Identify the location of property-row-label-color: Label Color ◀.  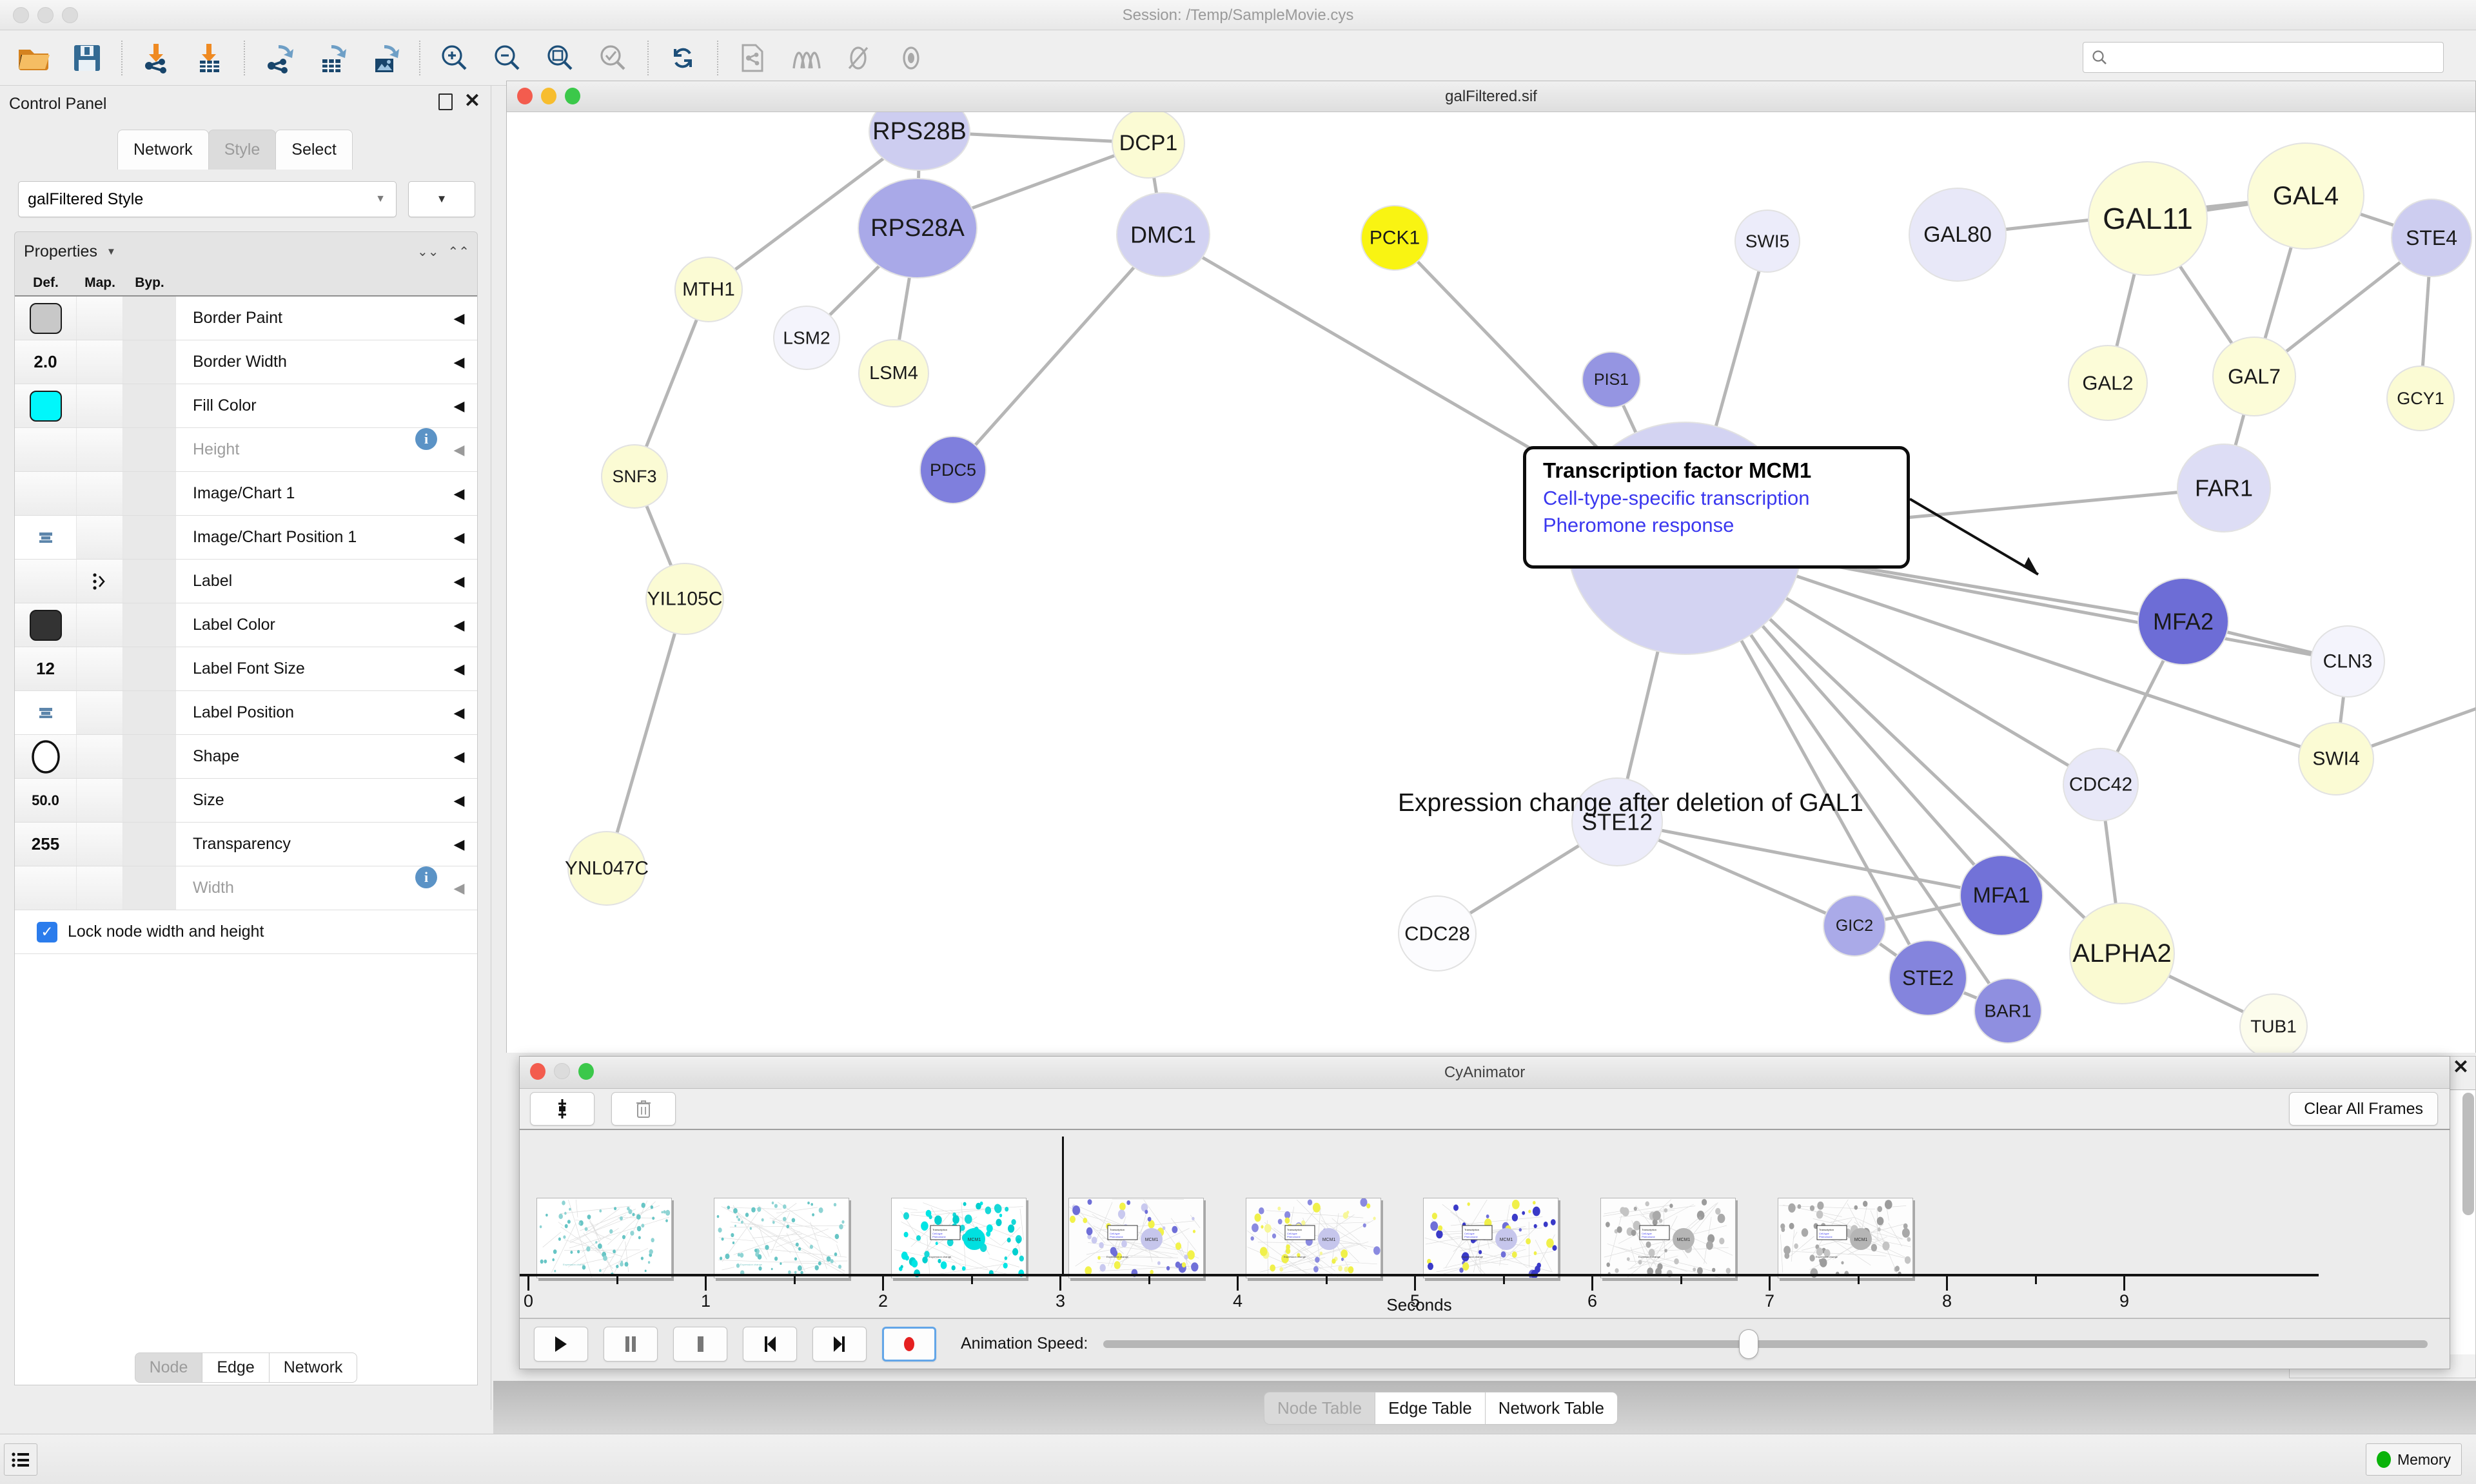
(246, 625).